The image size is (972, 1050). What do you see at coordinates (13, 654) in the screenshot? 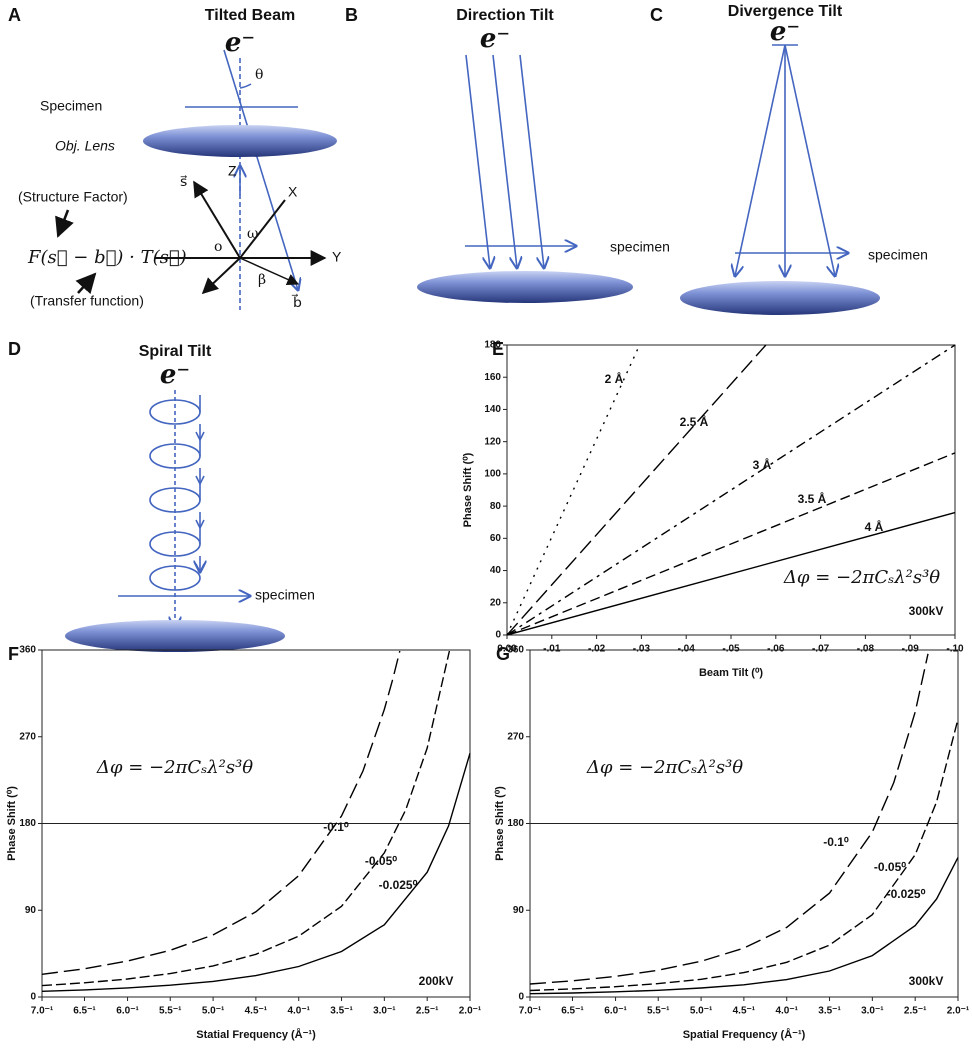
I see `panel-label: F` at bounding box center [13, 654].